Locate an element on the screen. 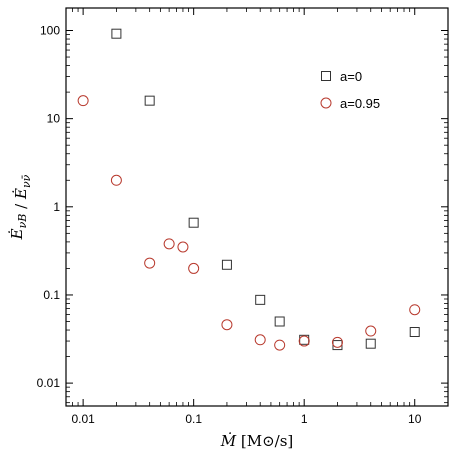 The width and height of the screenshot is (457, 457). y-tick-label: 0.01 is located at coordinates (49, 383).